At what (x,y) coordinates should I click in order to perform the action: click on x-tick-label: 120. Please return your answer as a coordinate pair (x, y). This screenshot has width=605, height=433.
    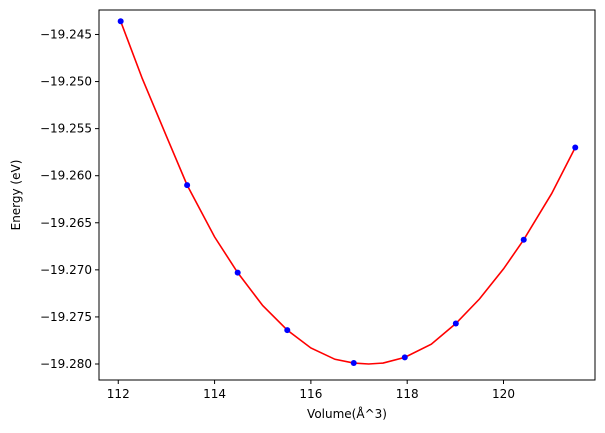
    Looking at the image, I should click on (503, 394).